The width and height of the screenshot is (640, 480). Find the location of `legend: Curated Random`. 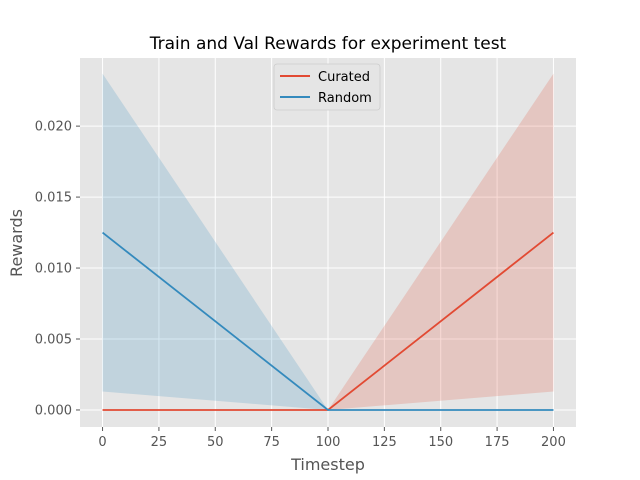

legend: Curated Random is located at coordinates (327, 87).